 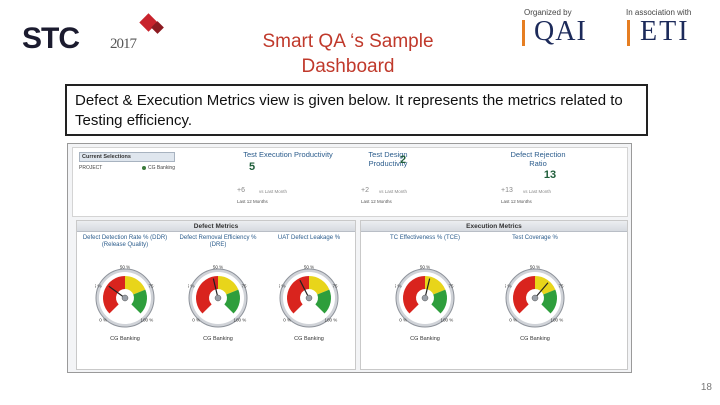 I want to click on gauge-title: UAT Defect Leakage %, so click(x=309, y=238).